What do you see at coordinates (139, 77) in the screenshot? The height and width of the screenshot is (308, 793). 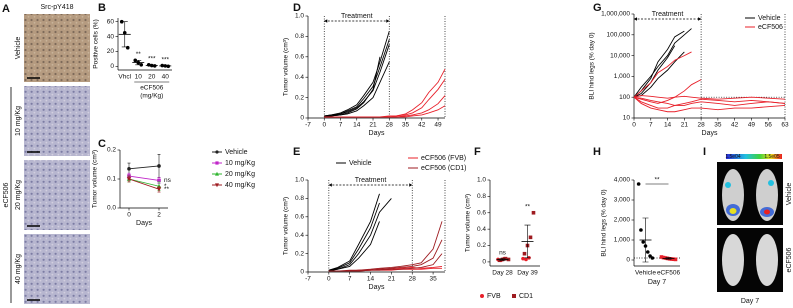 I see `x-tick-label: 10` at bounding box center [139, 77].